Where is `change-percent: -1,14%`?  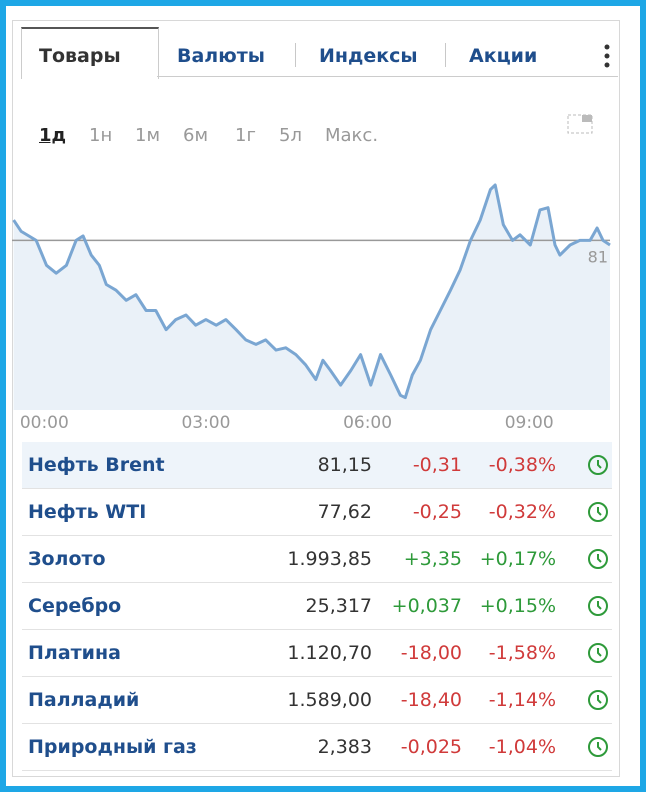 change-percent: -1,14% is located at coordinates (522, 700).